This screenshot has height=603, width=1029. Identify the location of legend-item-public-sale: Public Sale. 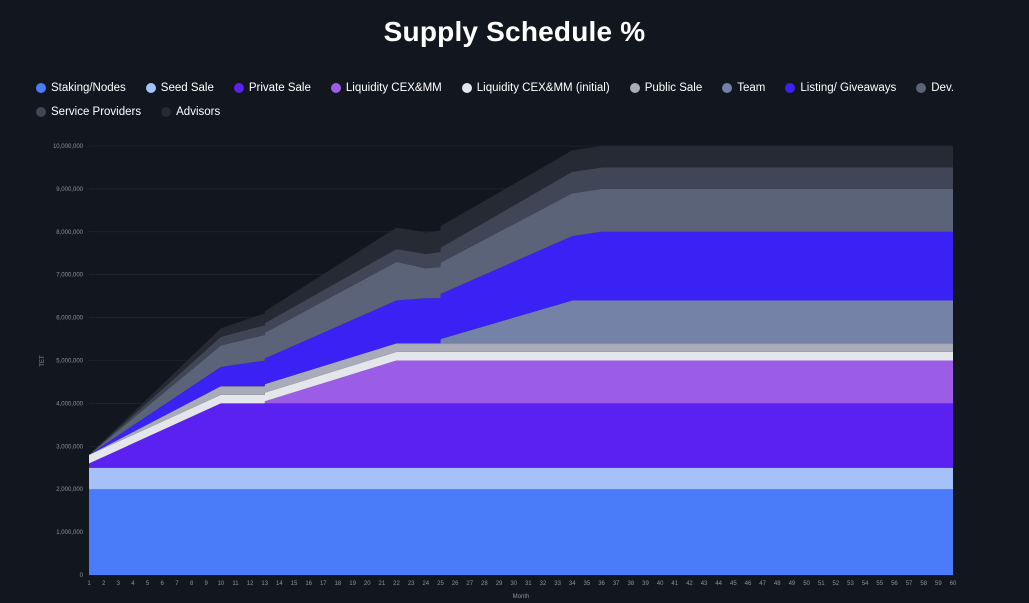
(666, 88).